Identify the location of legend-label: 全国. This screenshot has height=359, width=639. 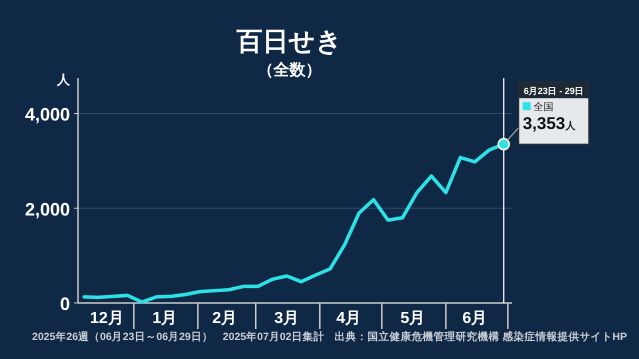
(544, 107).